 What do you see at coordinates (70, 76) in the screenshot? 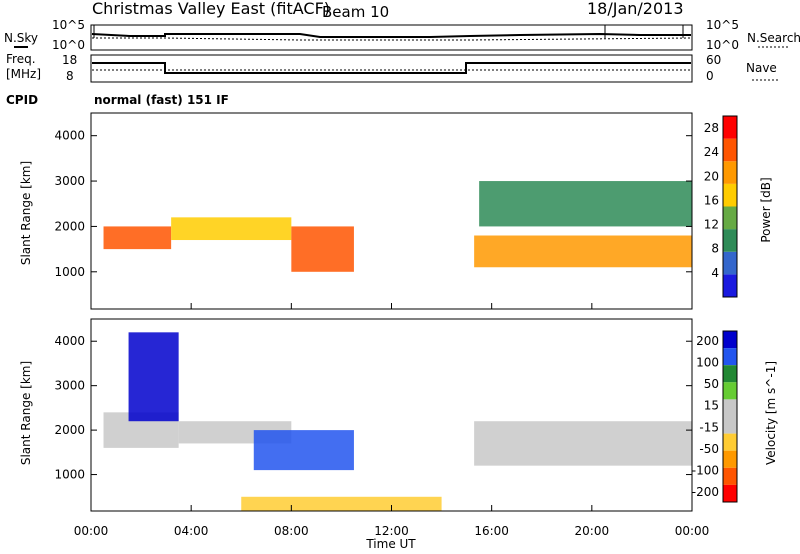
I see `freq-tick-bottom: 8` at bounding box center [70, 76].